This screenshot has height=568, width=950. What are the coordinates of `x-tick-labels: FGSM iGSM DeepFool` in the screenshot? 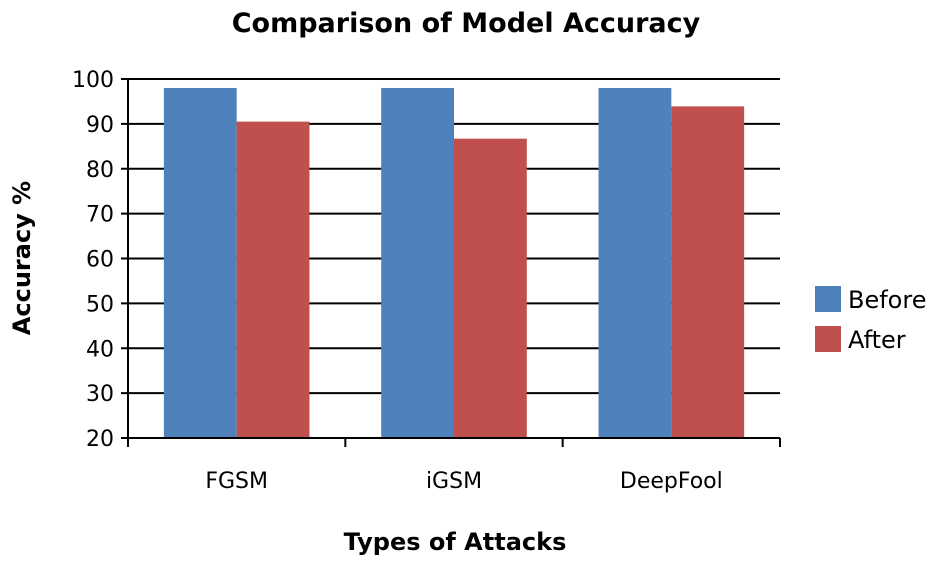 It's located at (463, 481).